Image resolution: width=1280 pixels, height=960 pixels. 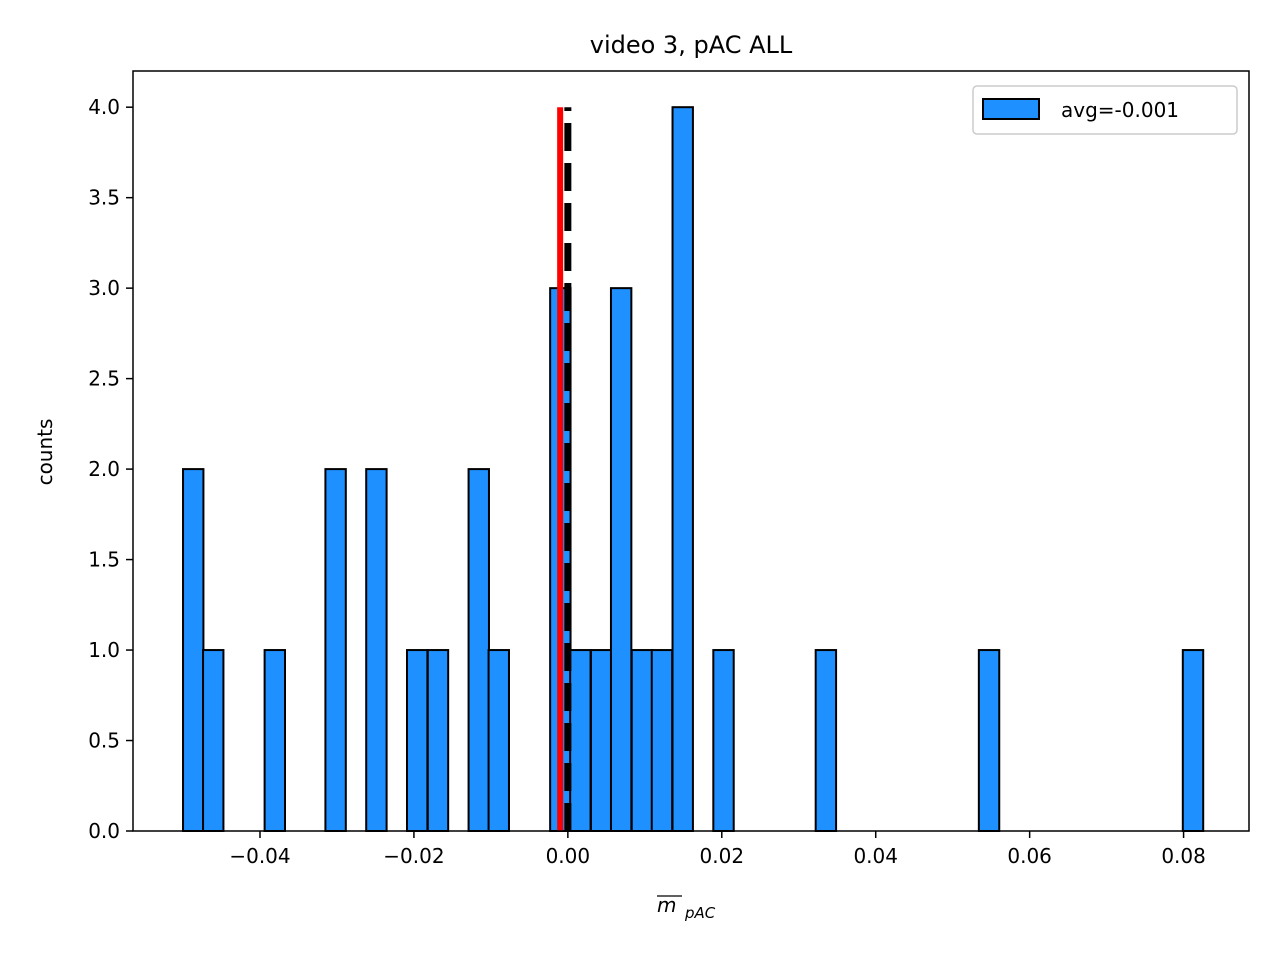 I want to click on legend-swatch, so click(x=1011, y=109).